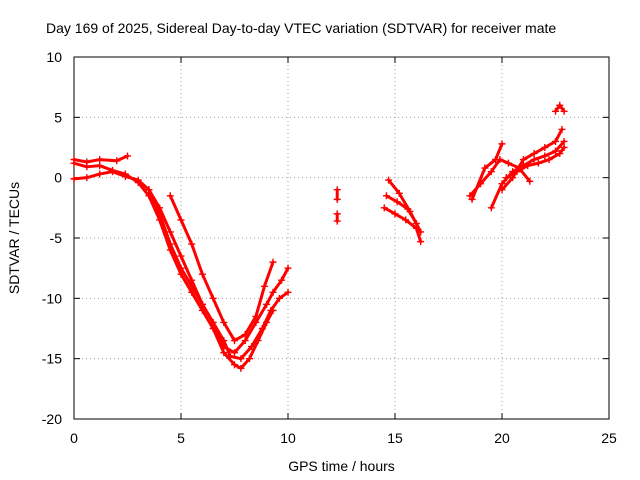 This screenshot has width=640, height=480. Describe the element at coordinates (609, 438) in the screenshot. I see `x-tick-label: 25` at that location.